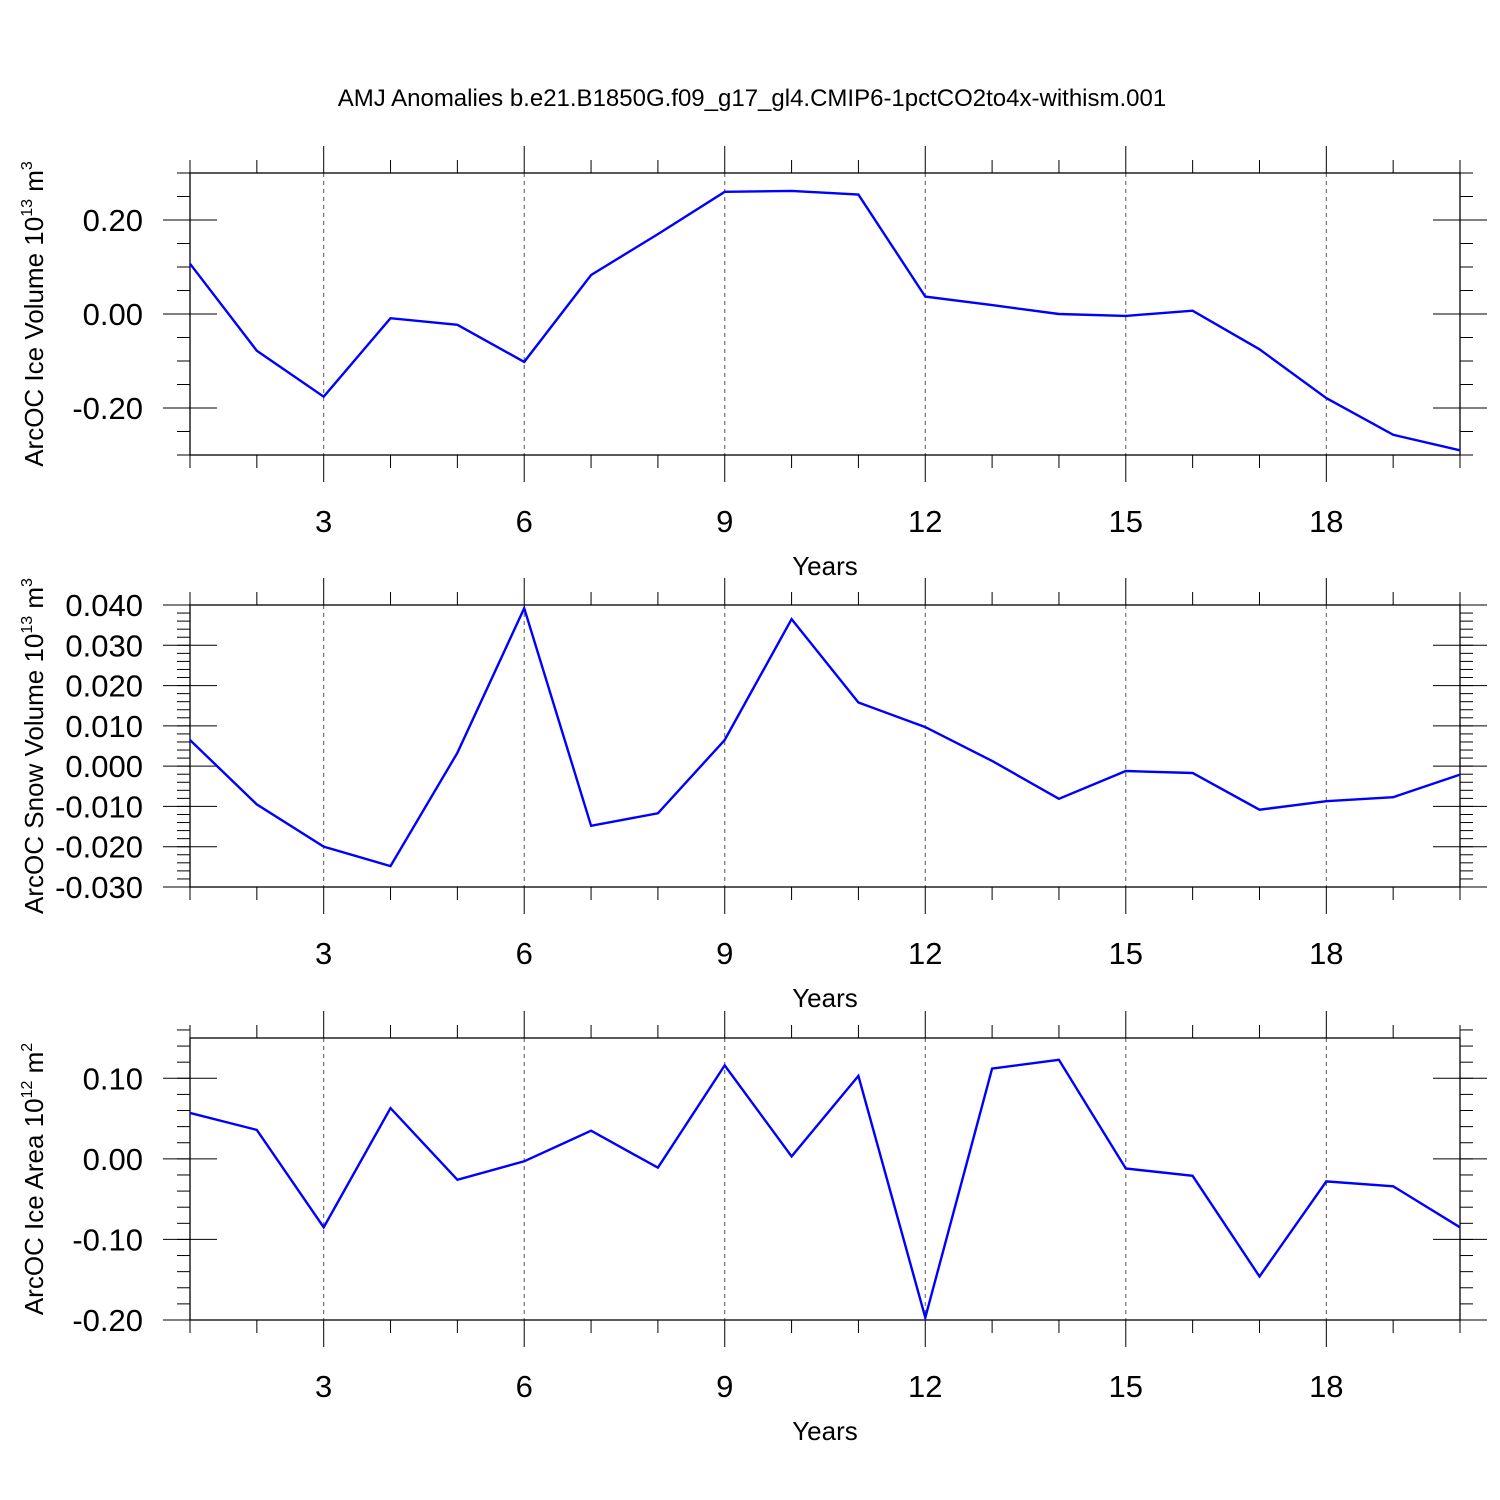  What do you see at coordinates (34, 746) in the screenshot?
I see `y-axis-label: ArcOC Snow Volume 1013 m3` at bounding box center [34, 746].